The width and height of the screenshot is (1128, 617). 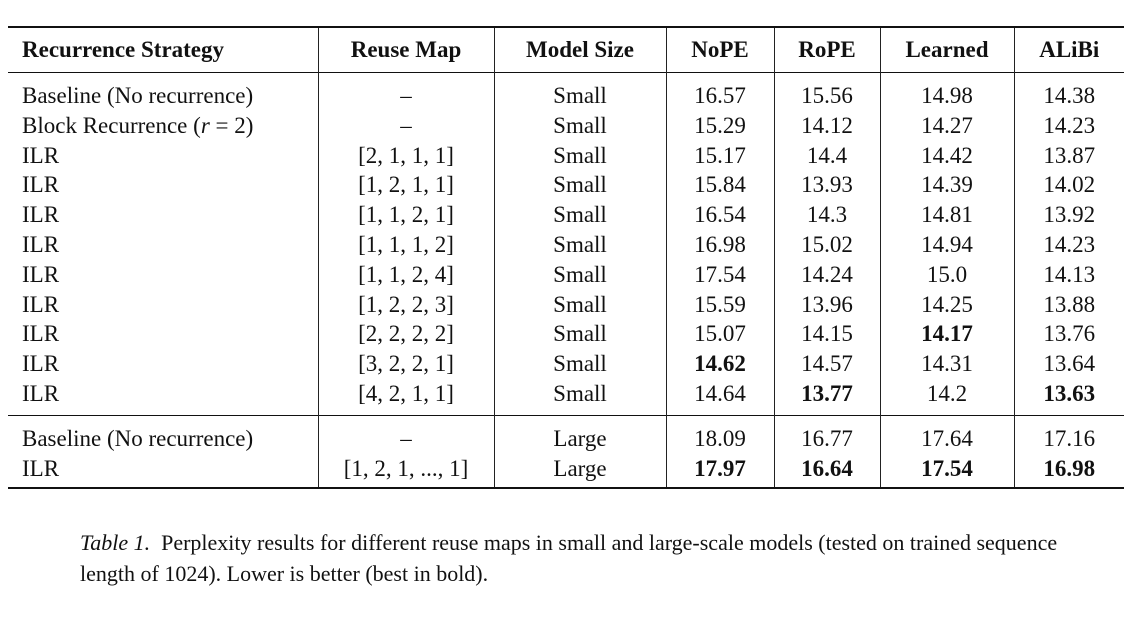 I want to click on cell-nope: 16.98, so click(x=720, y=244).